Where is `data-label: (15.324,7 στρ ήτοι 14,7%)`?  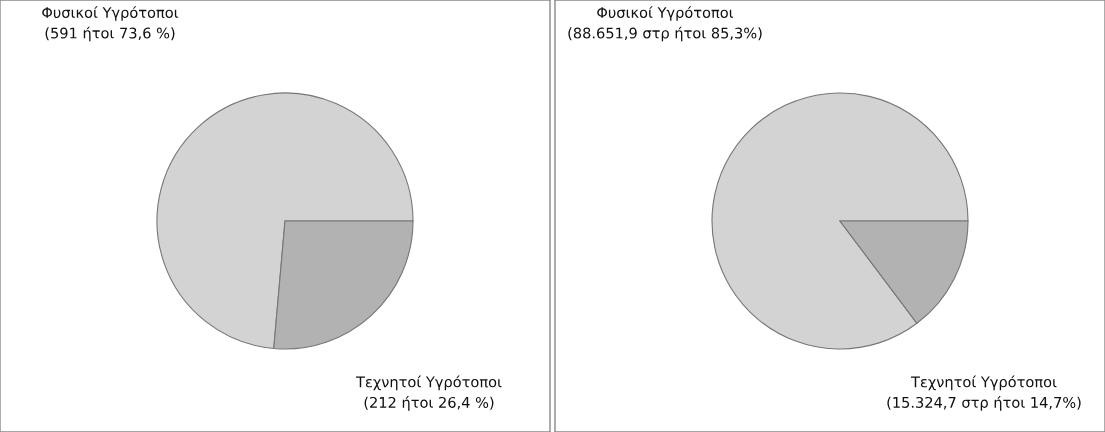
data-label: (15.324,7 στρ ήτοι 14,7%) is located at coordinates (984, 403).